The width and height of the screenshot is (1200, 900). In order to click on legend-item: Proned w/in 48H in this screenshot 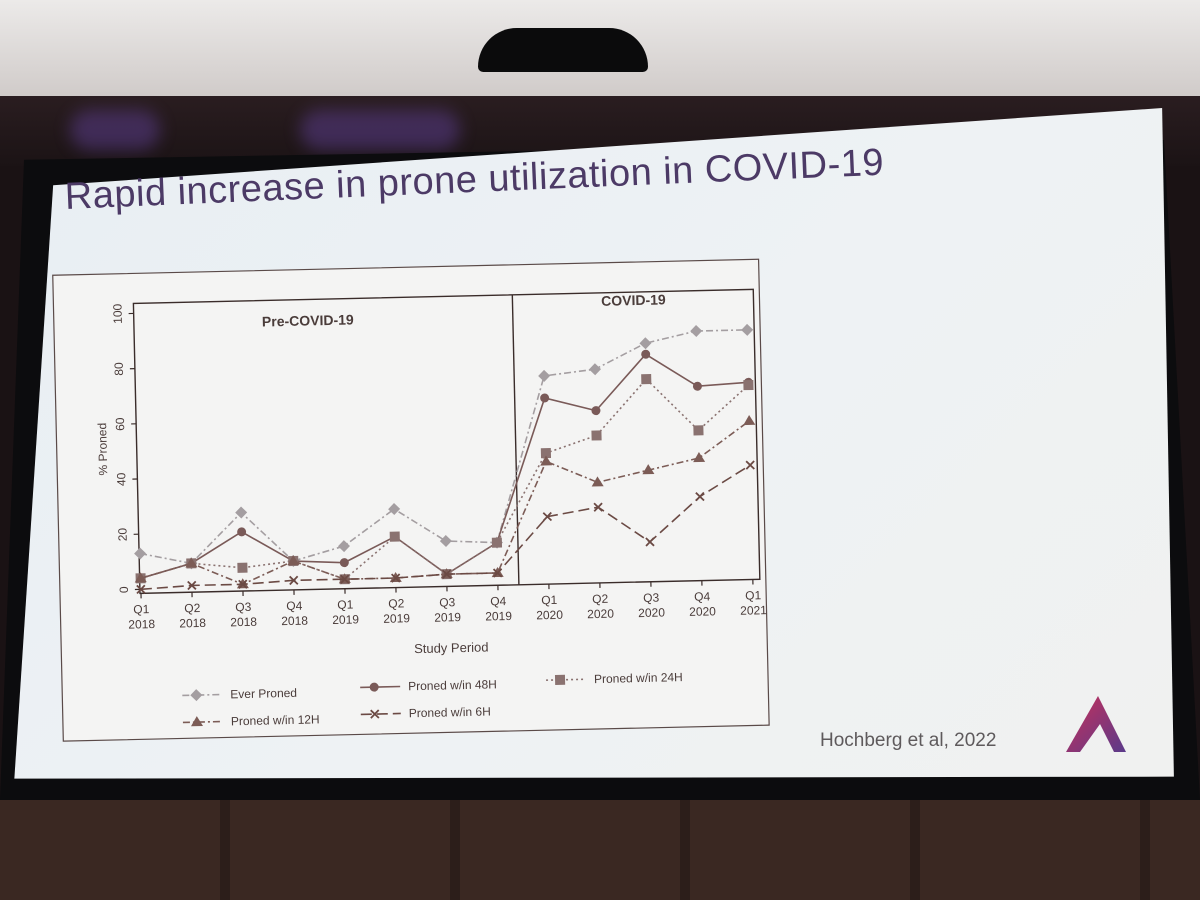, I will do `click(428, 685)`.